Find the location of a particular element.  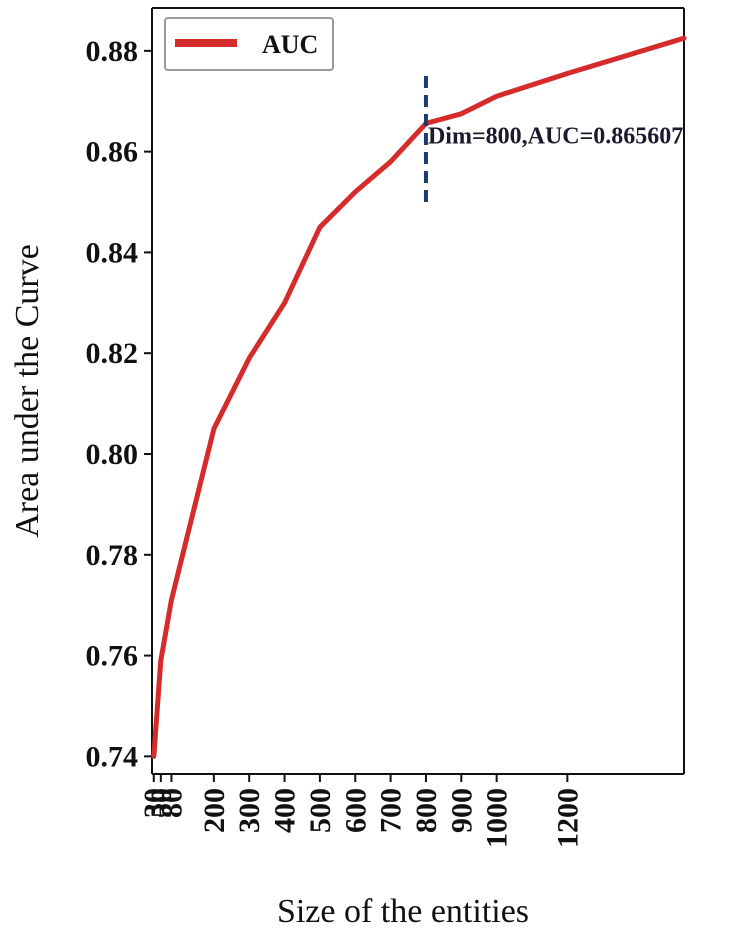

x-tick-label: 900 is located at coordinates (461, 810).